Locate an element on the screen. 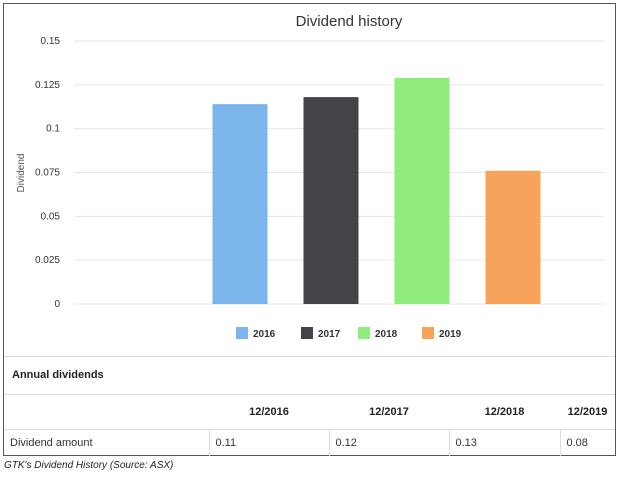 This screenshot has width=624, height=480. y-tick-labels: 0 0.025 0.05 0.075 0.1 0.125 0.15 is located at coordinates (47, 173).